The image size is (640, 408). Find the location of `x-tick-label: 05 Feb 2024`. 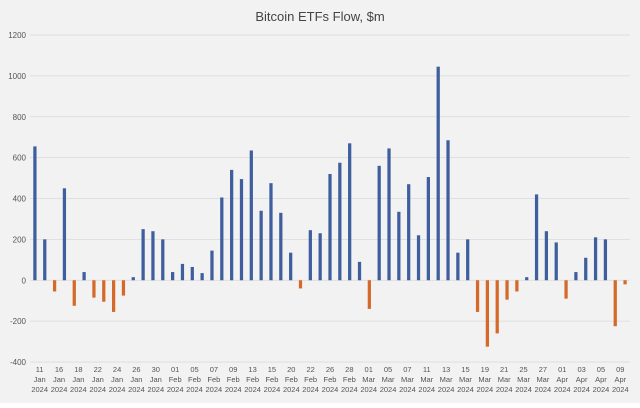

x-tick-label: 05 Feb 2024 is located at coordinates (194, 379).